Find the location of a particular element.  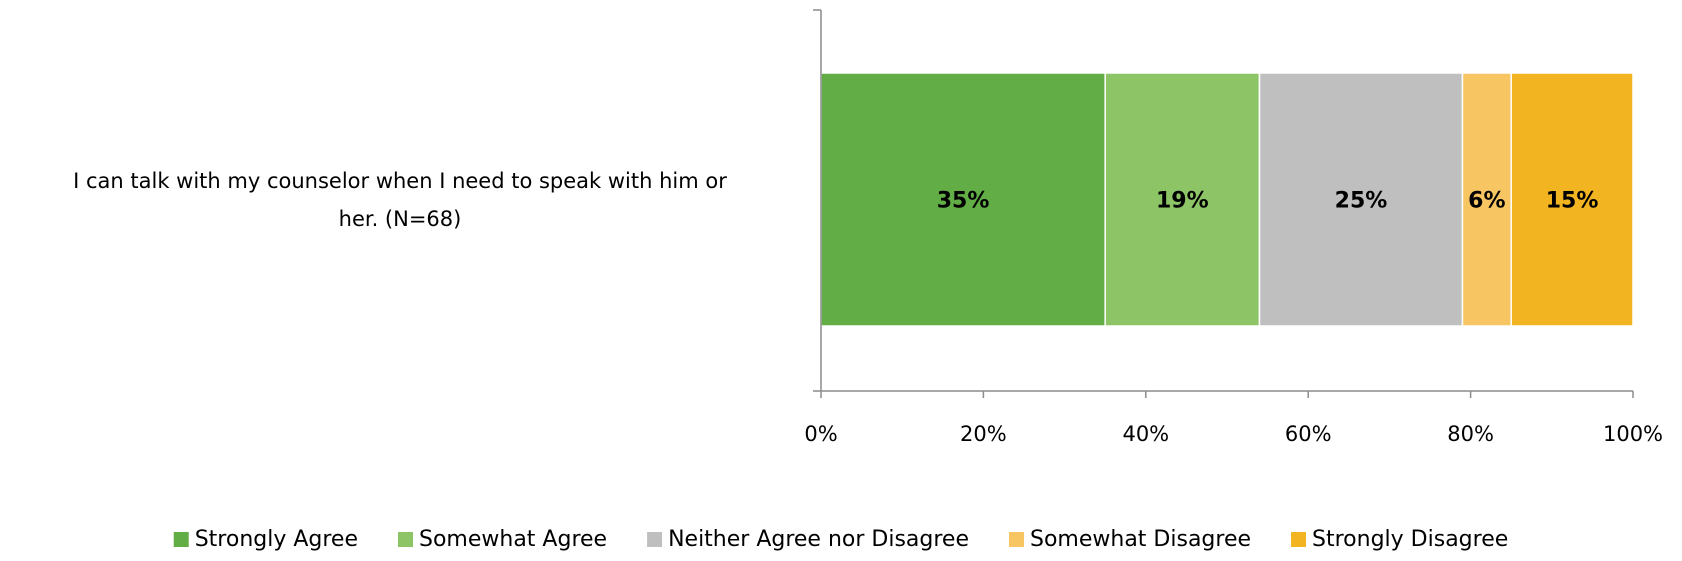

bar-segment-neither-agree-nor-disagree is located at coordinates (1361, 199).